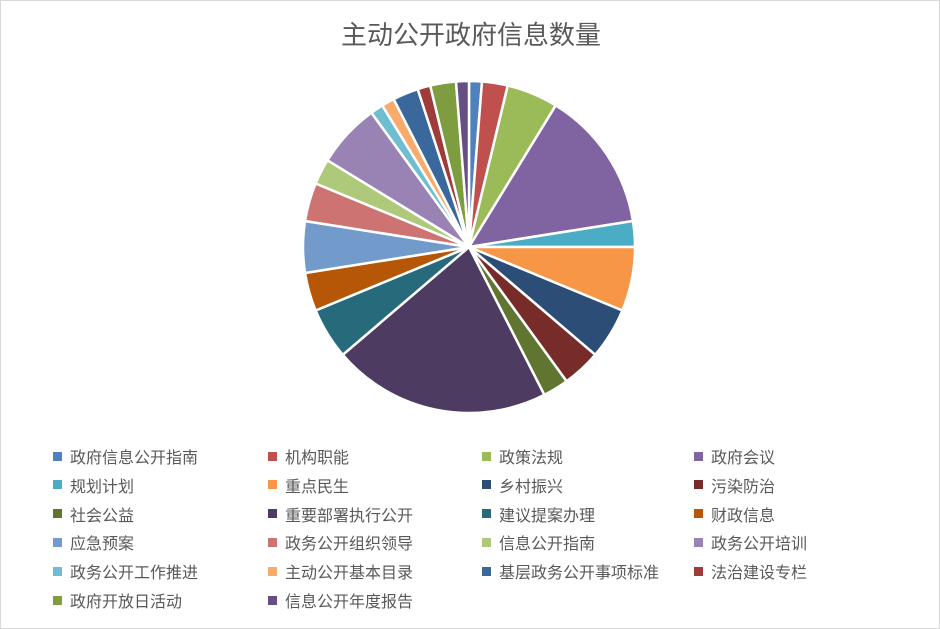 Image resolution: width=940 pixels, height=629 pixels. I want to click on legend-item: 政务公开组织领导, so click(340, 542).